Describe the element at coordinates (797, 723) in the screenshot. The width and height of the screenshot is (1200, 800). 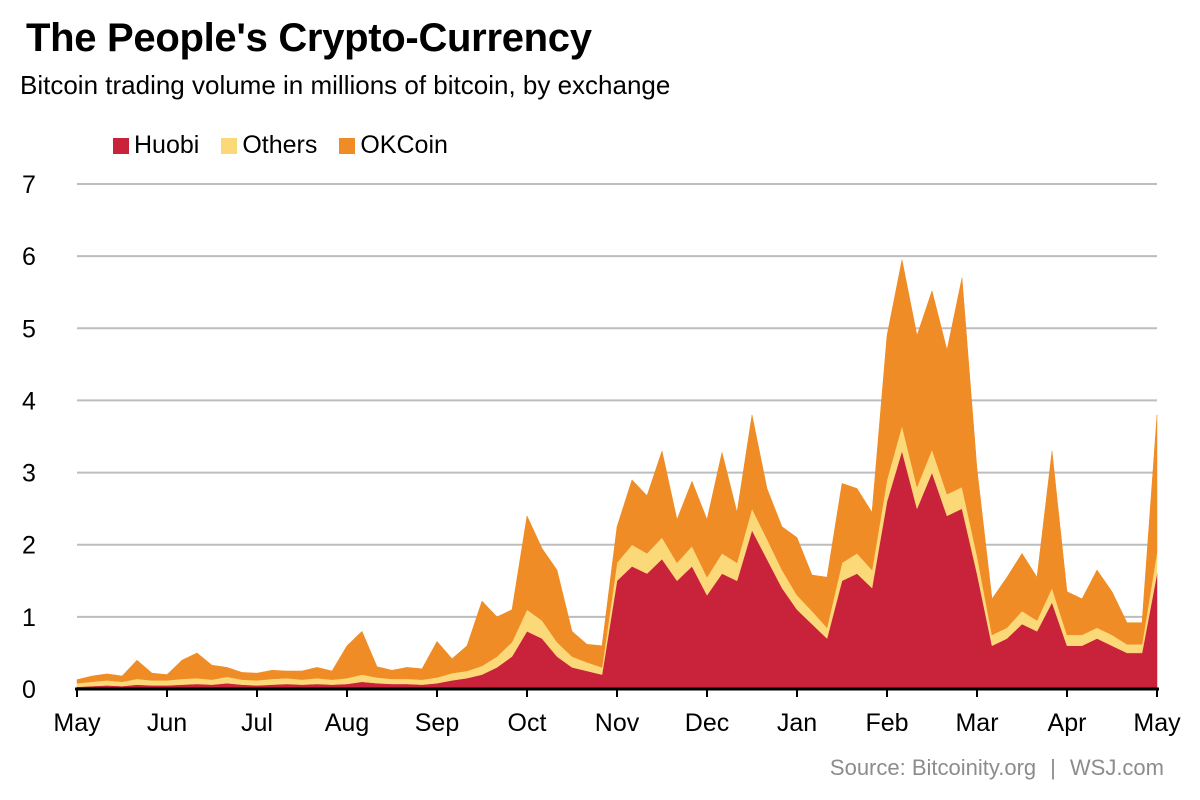
I see `x-tick-label: Jan` at that location.